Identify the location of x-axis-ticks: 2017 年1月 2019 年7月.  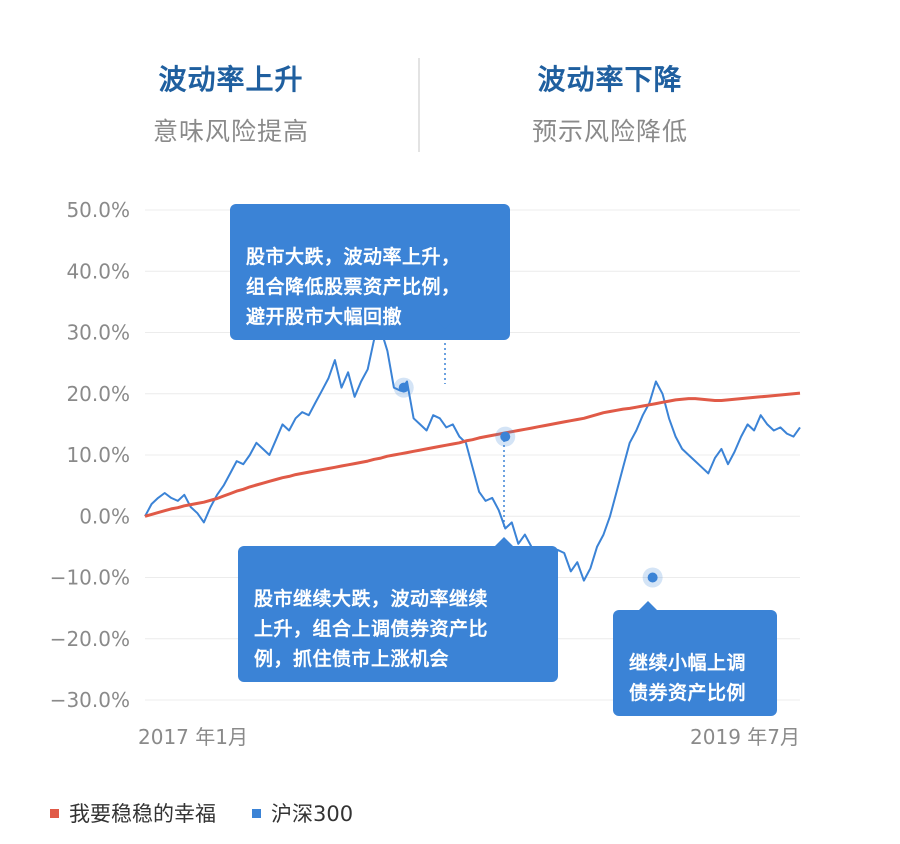
(469, 737).